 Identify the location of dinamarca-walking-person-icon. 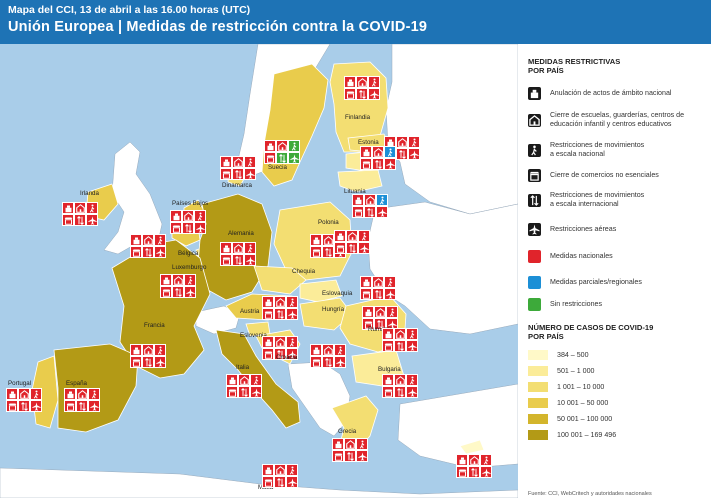
(250, 162).